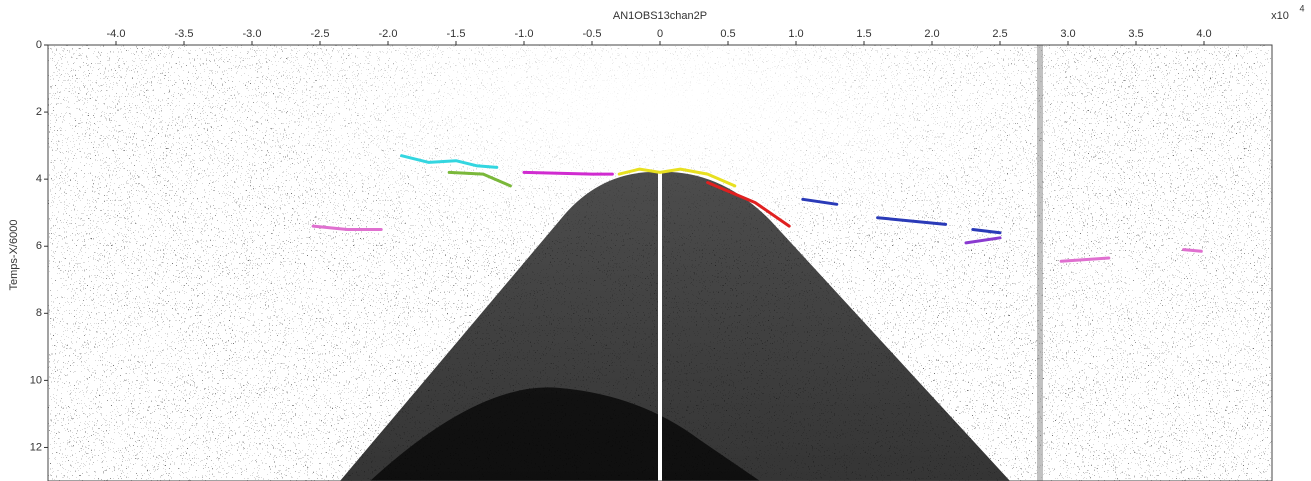 The image size is (1311, 481). I want to click on x-tick-label: -1.5, so click(456, 34).